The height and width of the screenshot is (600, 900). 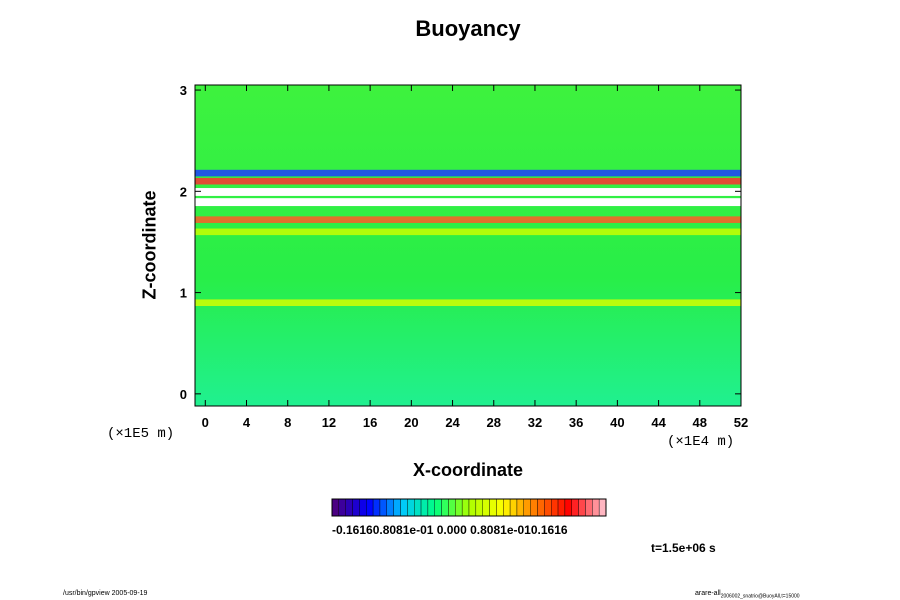 What do you see at coordinates (683, 548) in the screenshot?
I see `time-label: t=1.5e+06 s` at bounding box center [683, 548].